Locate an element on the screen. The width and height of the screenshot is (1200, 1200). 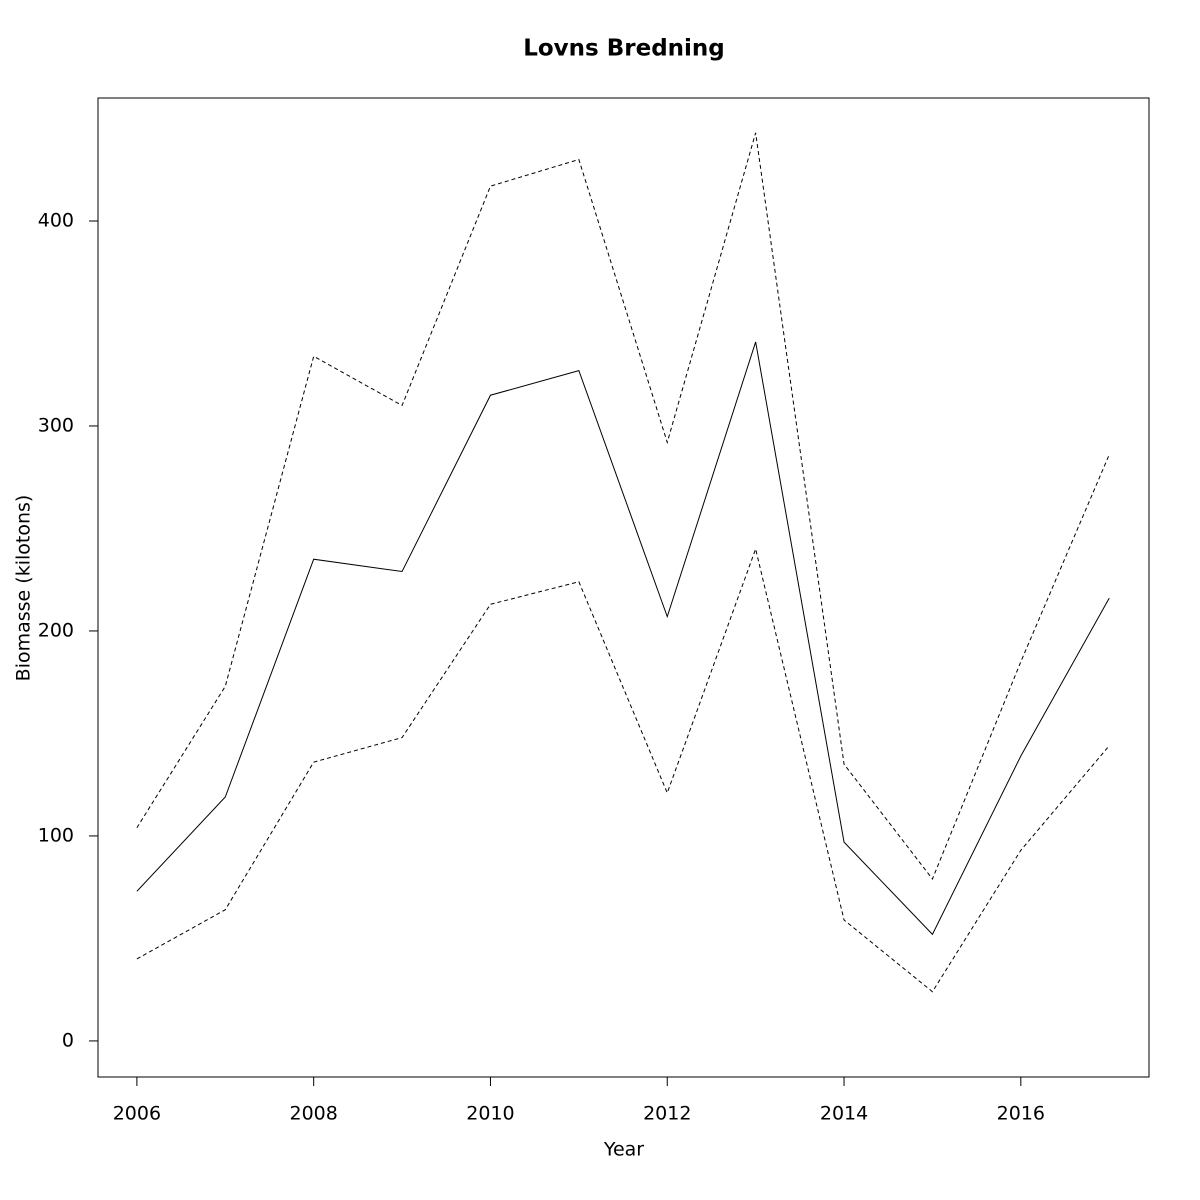
x-tick-label: 2008 is located at coordinates (314, 1114).